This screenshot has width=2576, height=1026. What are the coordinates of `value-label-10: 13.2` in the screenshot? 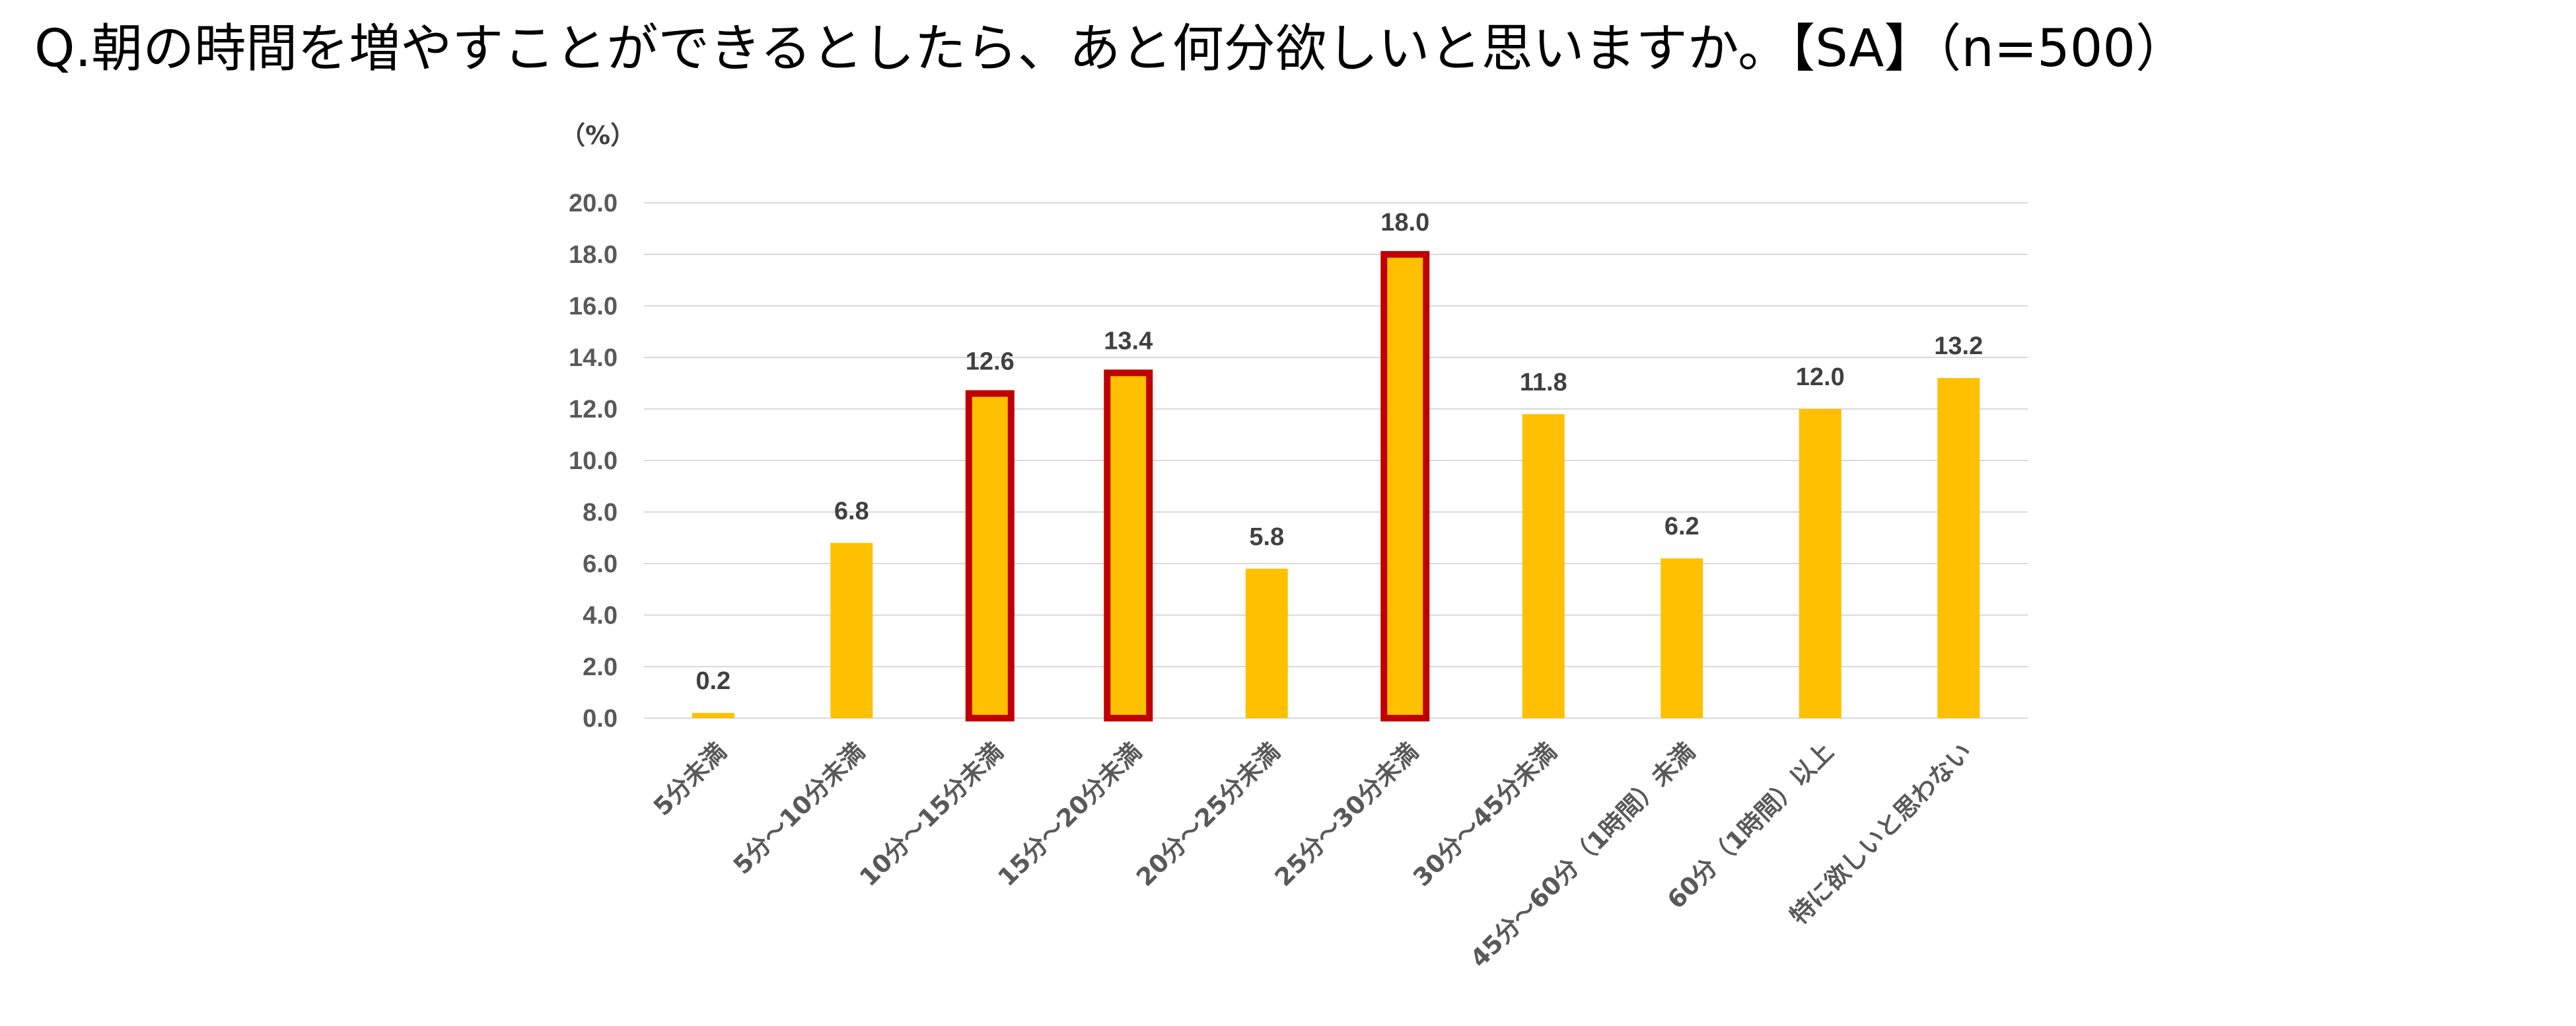 It's located at (1959, 346).